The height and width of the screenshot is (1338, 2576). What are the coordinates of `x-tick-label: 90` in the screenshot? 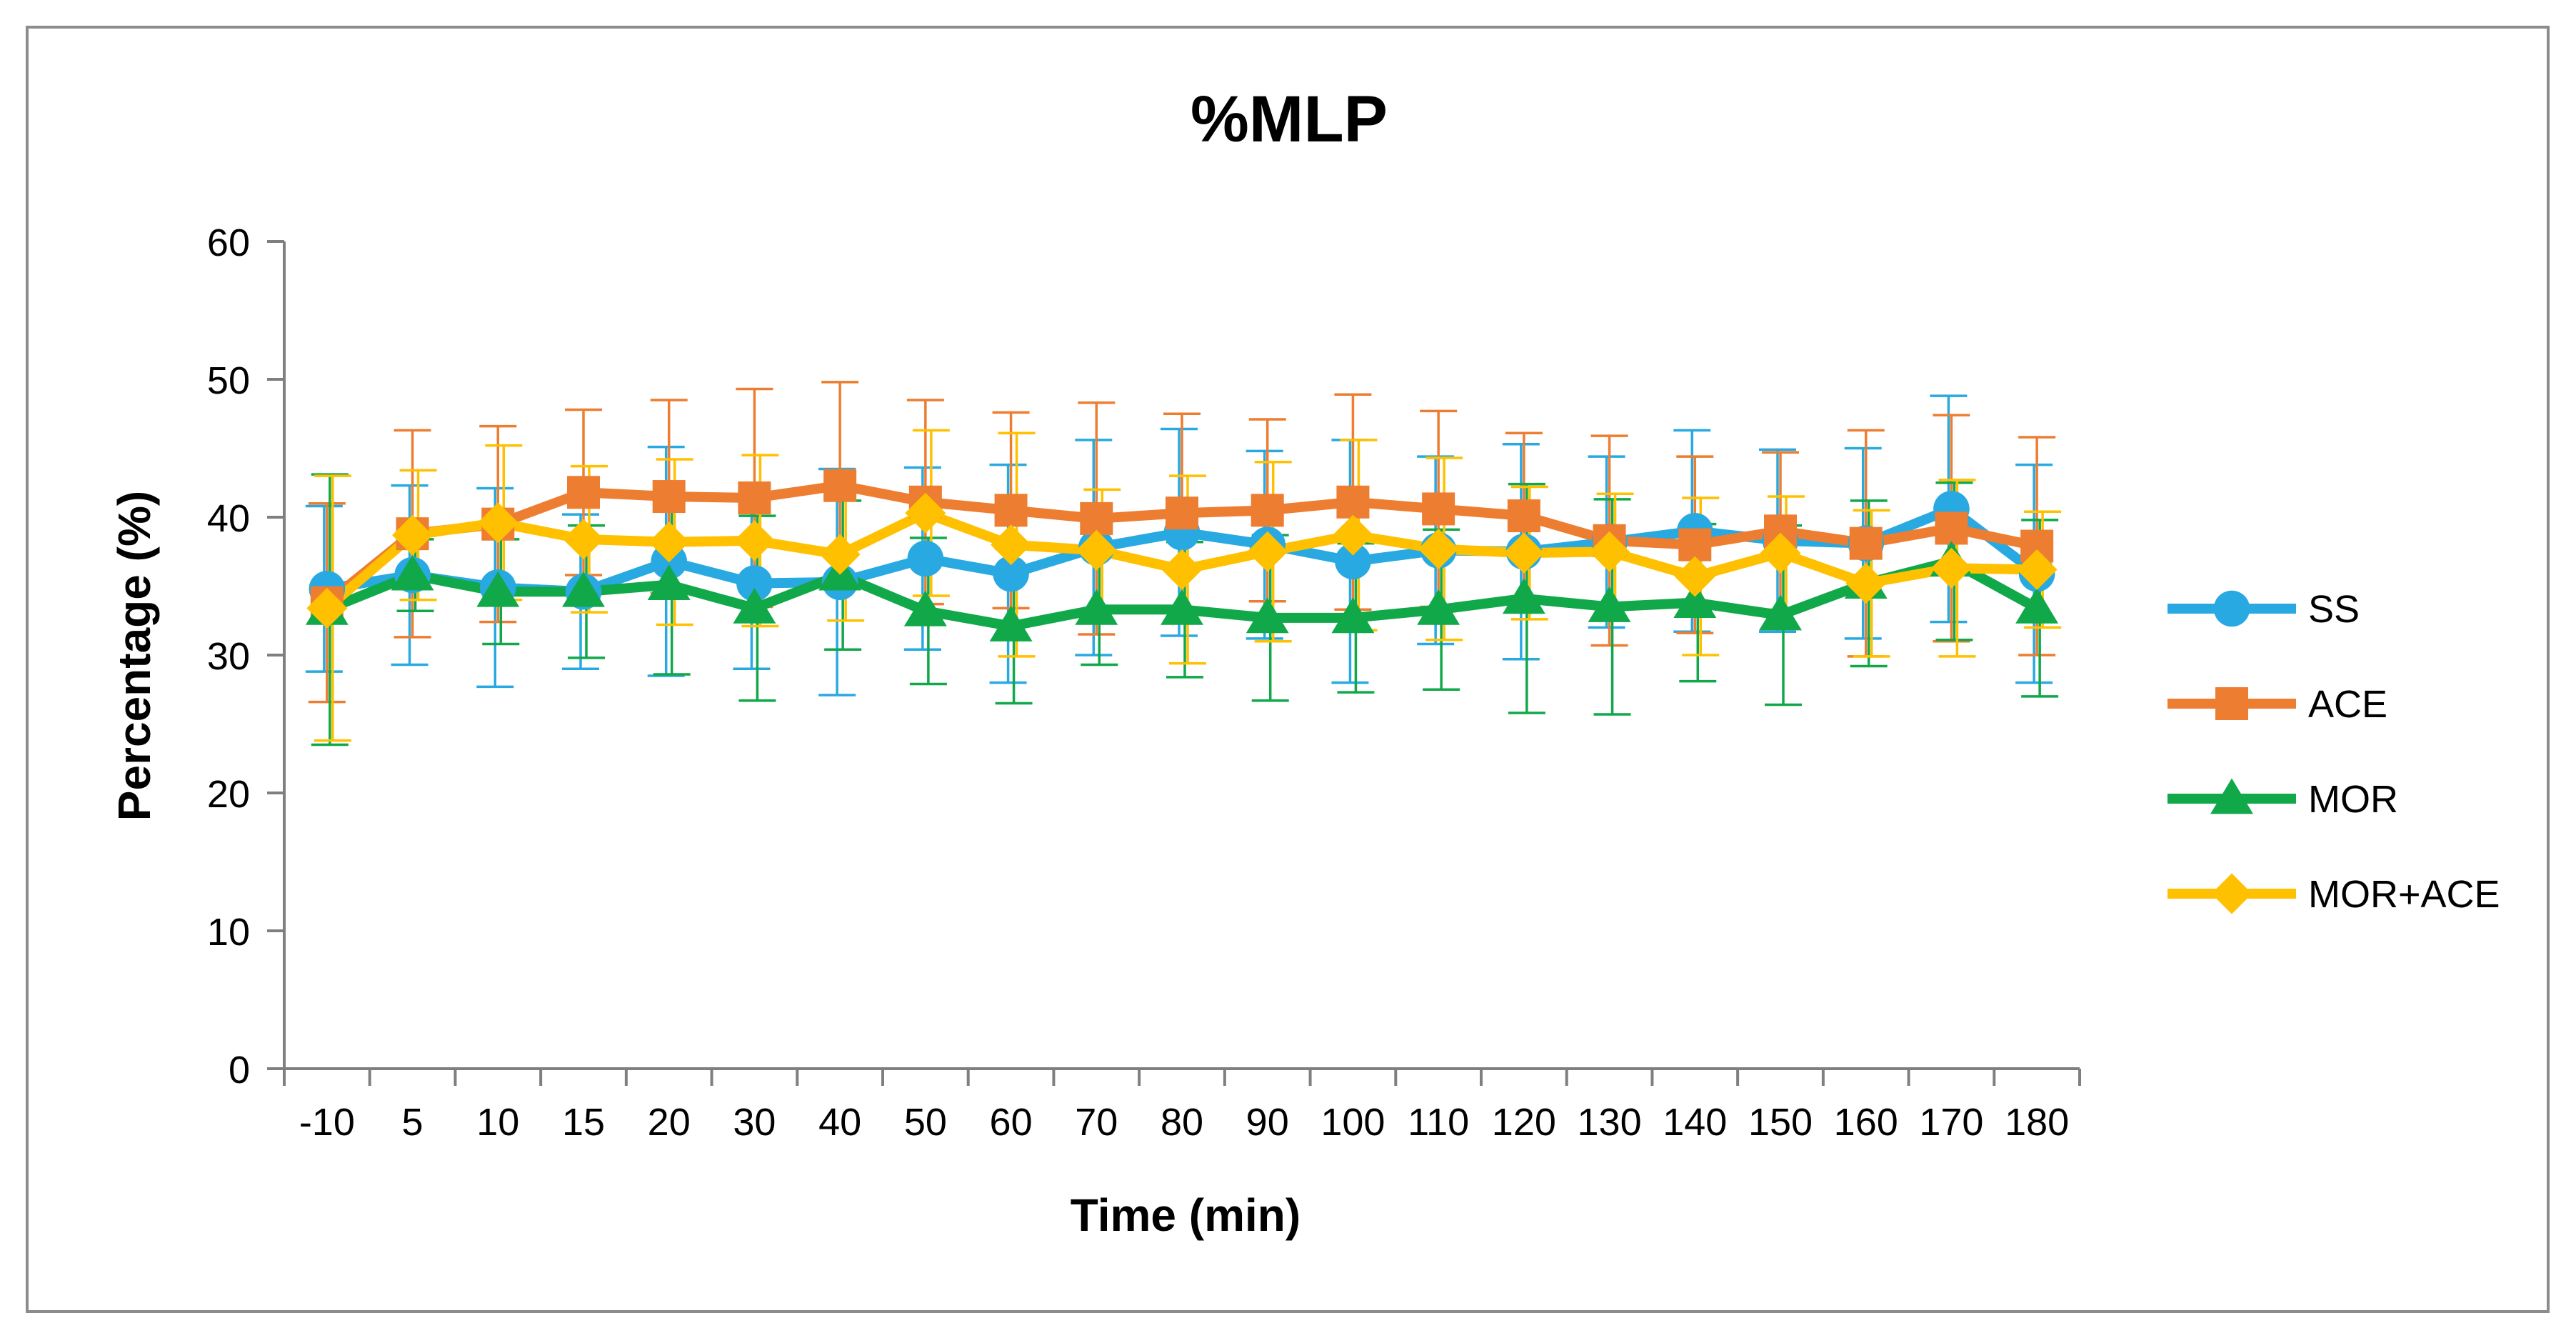 It's located at (1267, 1122).